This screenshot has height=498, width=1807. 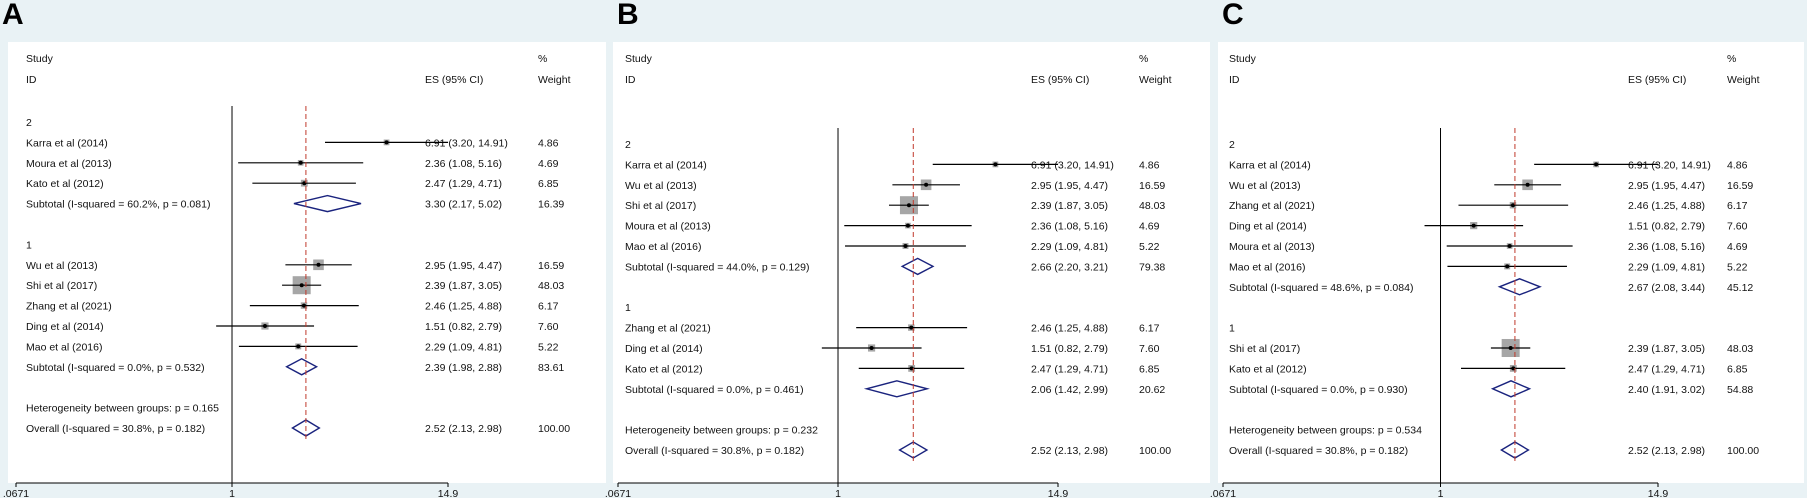 I want to click on panel-letter-b: B, so click(x=628, y=15).